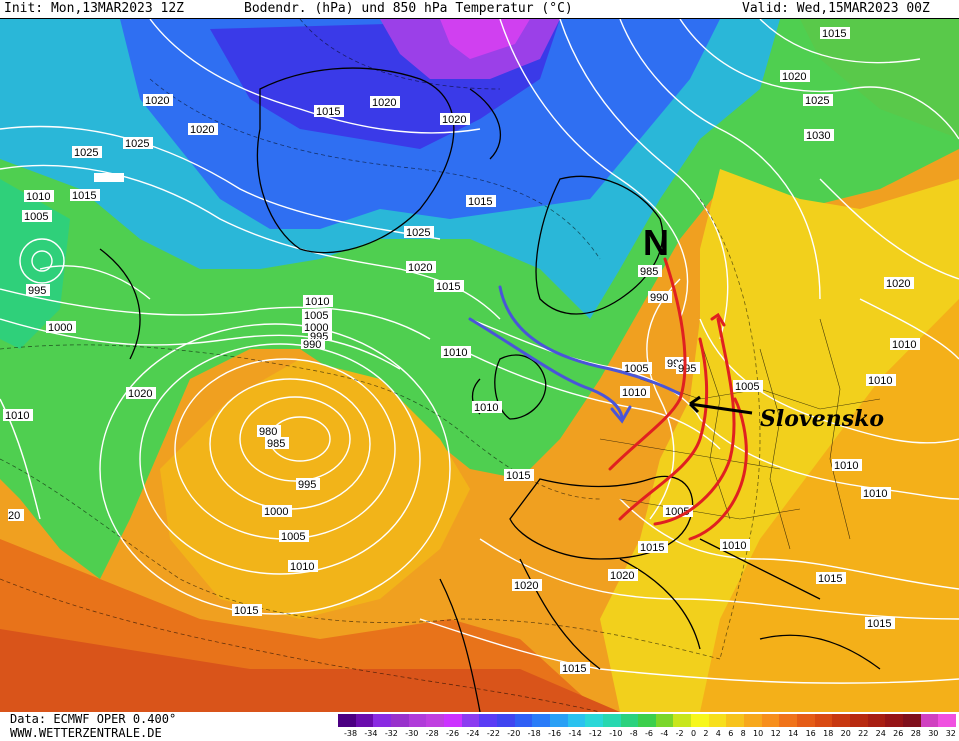 The height and width of the screenshot is (741, 959). What do you see at coordinates (775, 733) in the screenshot?
I see `legend-tick: 12` at bounding box center [775, 733].